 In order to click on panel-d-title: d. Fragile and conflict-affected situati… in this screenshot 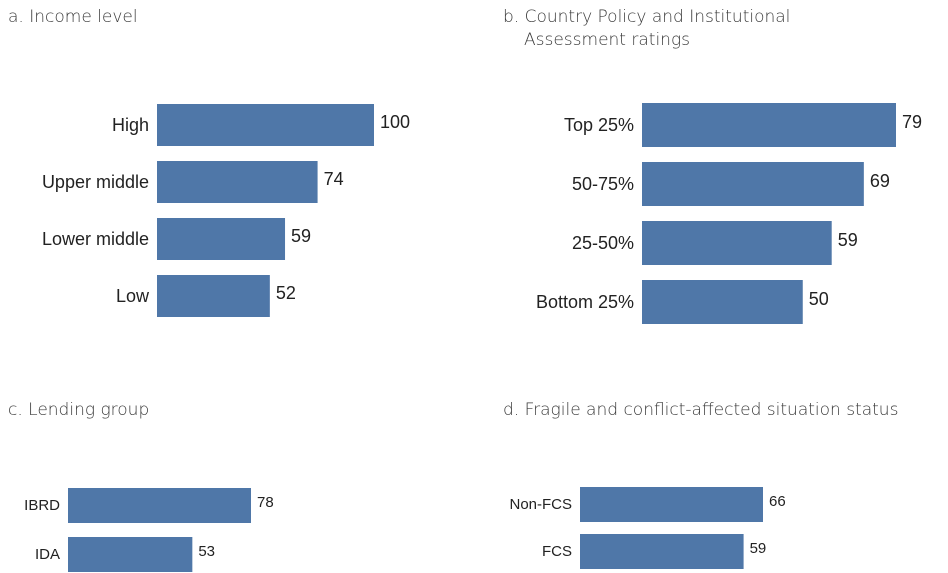, I will do `click(701, 410)`.